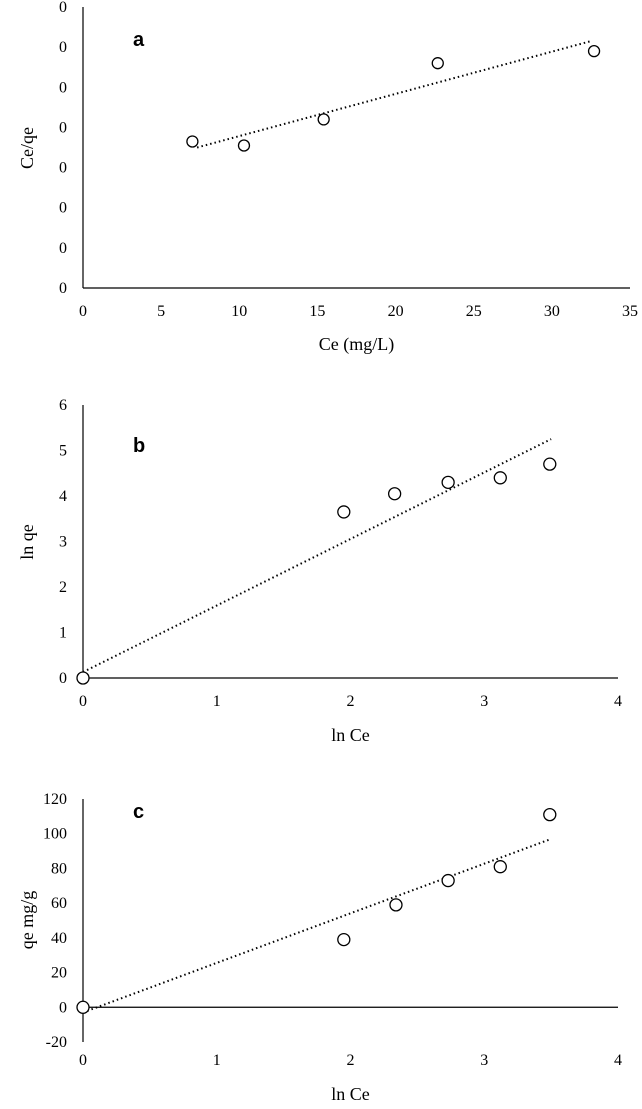  Describe the element at coordinates (396, 311) in the screenshot. I see `panel-a-x-tick-label: 20` at that location.